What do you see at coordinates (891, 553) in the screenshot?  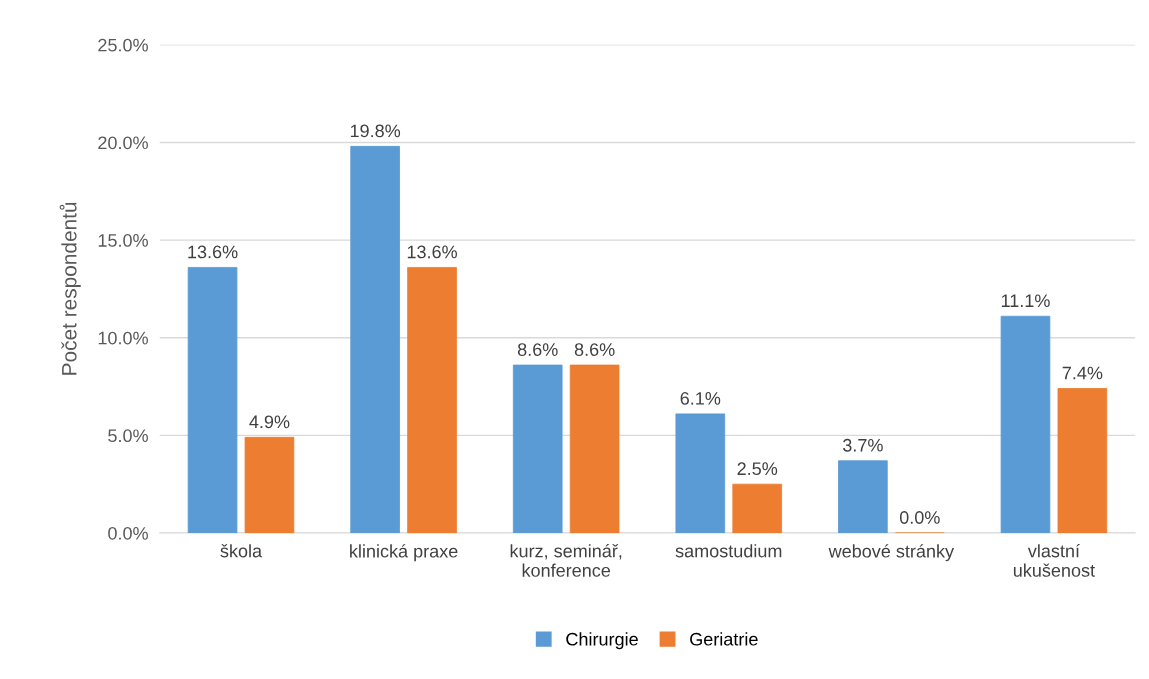 I see `x-tick-label: webové stránky` at bounding box center [891, 553].